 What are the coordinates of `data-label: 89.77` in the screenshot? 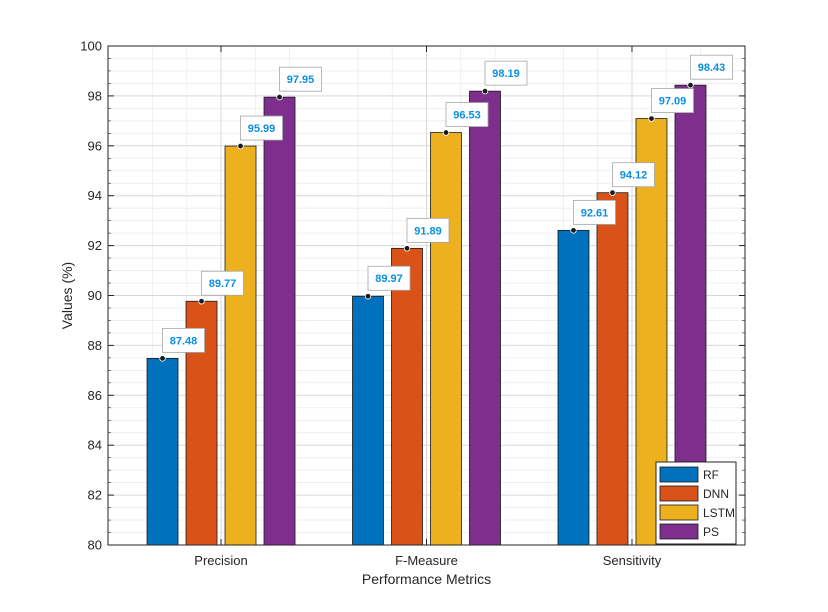 It's located at (223, 284).